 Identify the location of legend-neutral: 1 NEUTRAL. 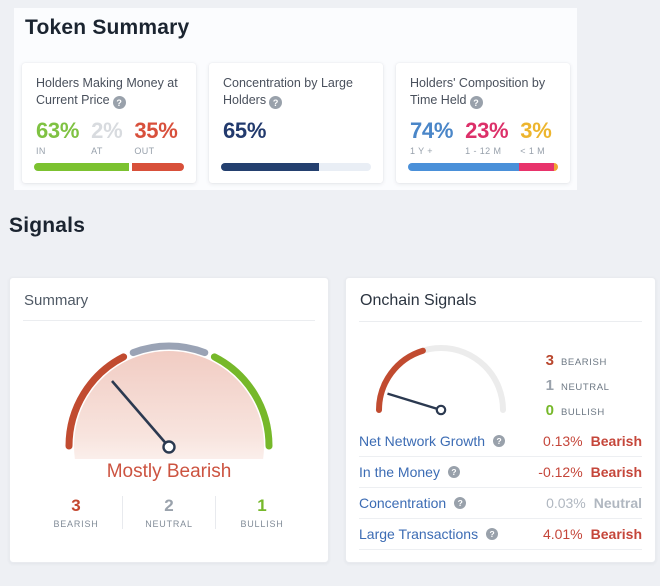
(577, 385).